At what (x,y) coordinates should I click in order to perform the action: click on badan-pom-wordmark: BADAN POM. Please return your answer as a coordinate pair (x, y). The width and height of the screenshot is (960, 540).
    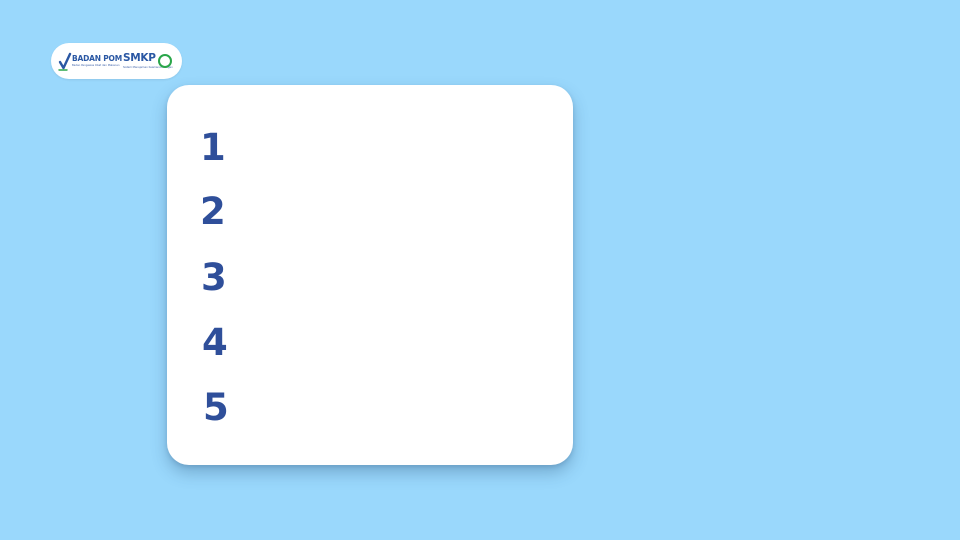
    Looking at the image, I should click on (97, 58).